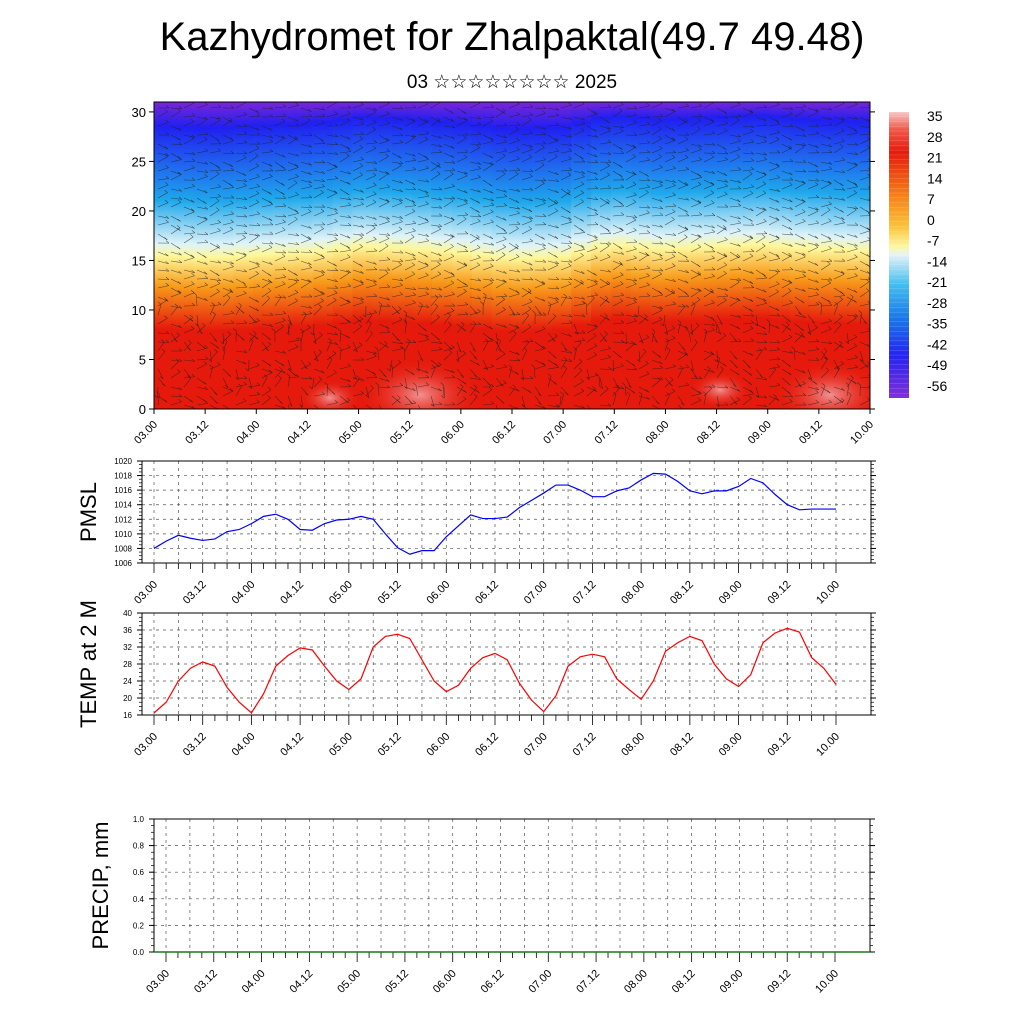 This screenshot has width=1024, height=1024. I want to click on y-tick-label: 1012, so click(123, 519).